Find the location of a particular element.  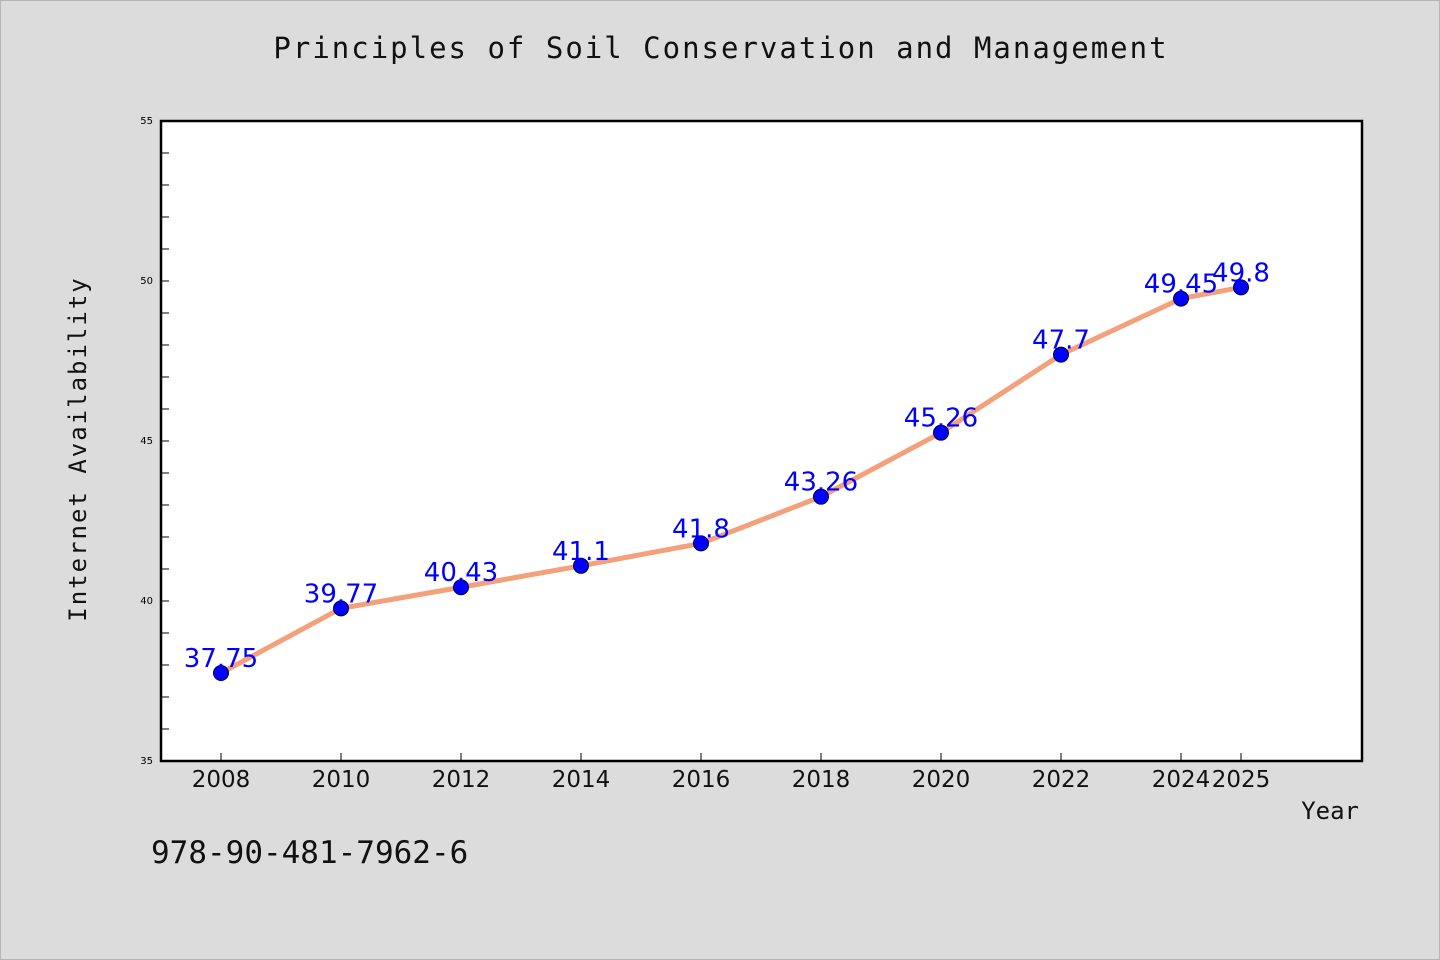

x-tick-label: 2012 is located at coordinates (461, 780).